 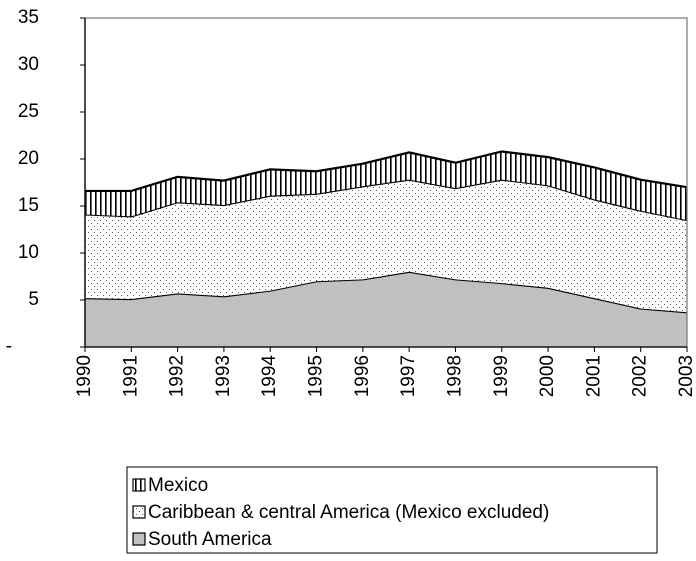 I want to click on x-tick-label: 2000, so click(x=547, y=376).